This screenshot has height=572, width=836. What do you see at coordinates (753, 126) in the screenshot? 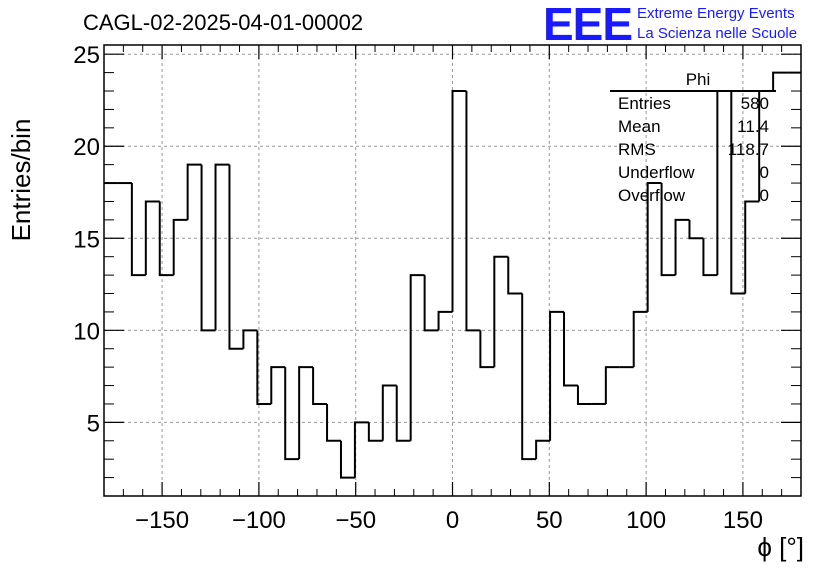
I see `stats-value: 11.4` at bounding box center [753, 126].